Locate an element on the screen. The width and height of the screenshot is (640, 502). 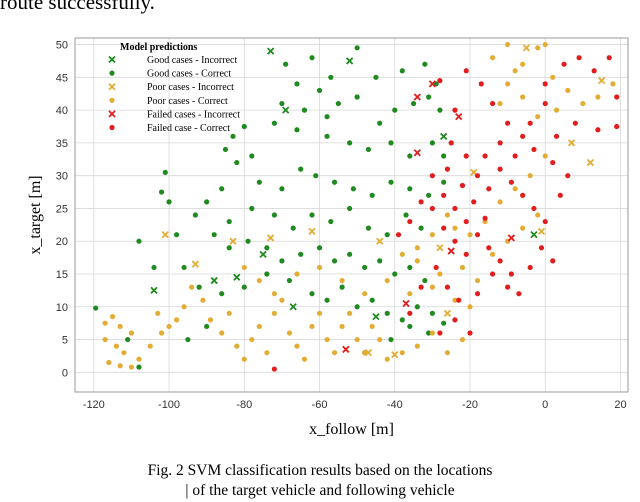
x-tick-label: -20 is located at coordinates (470, 405).